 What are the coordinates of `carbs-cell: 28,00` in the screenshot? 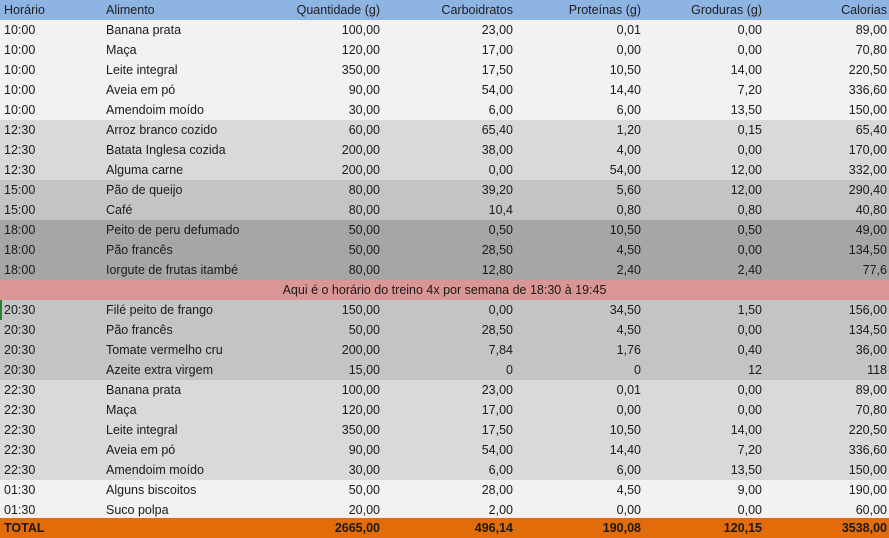 It's located at (497, 490).